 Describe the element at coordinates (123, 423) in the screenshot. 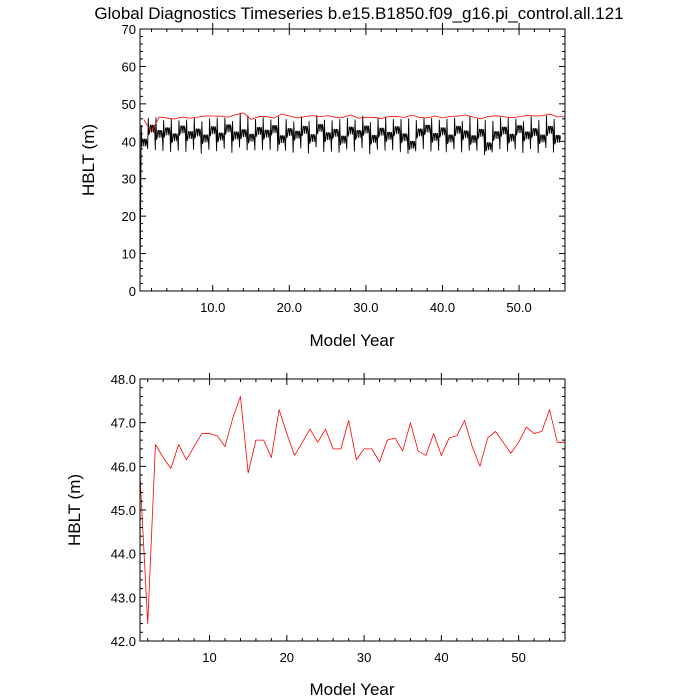

I see `bottom-panel-y-tick-label: 47.0` at that location.